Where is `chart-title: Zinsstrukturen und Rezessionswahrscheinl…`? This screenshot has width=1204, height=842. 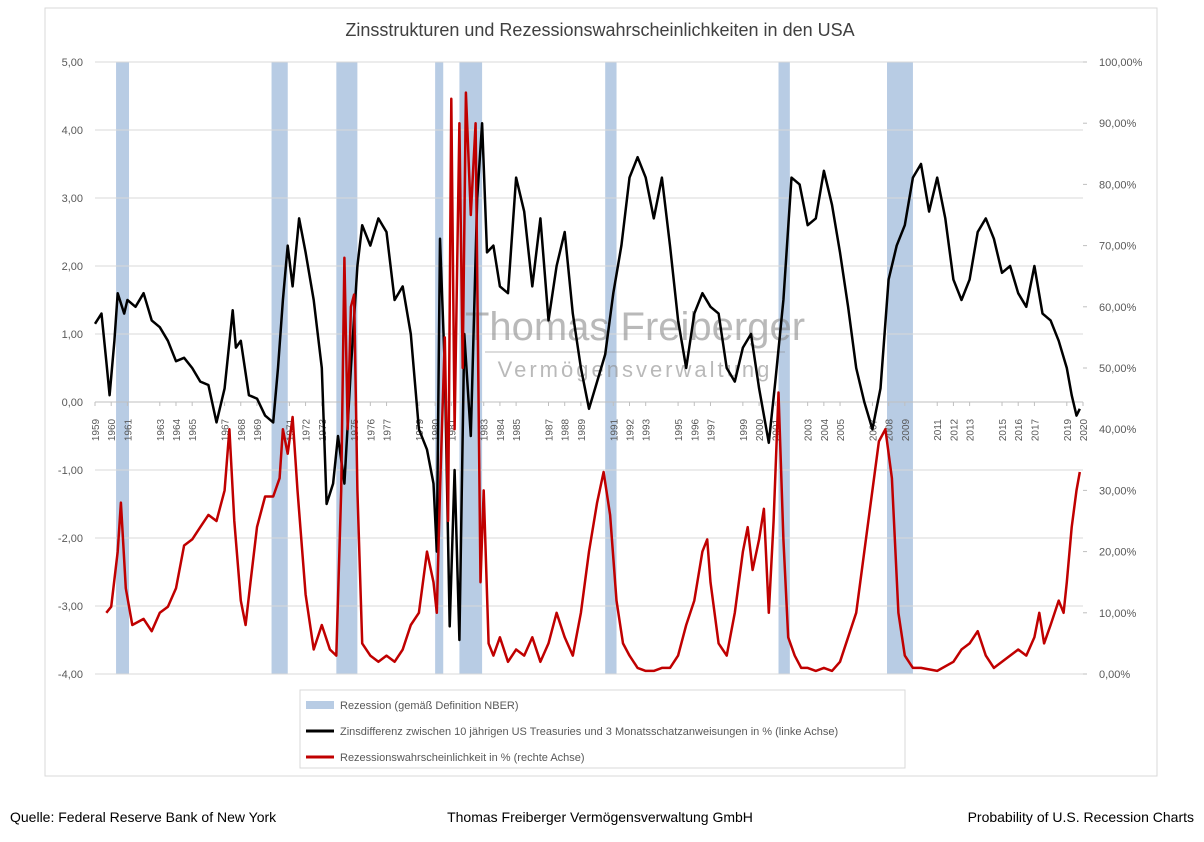
chart-title: Zinsstrukturen und Rezessionswahrscheinl… is located at coordinates (599, 30).